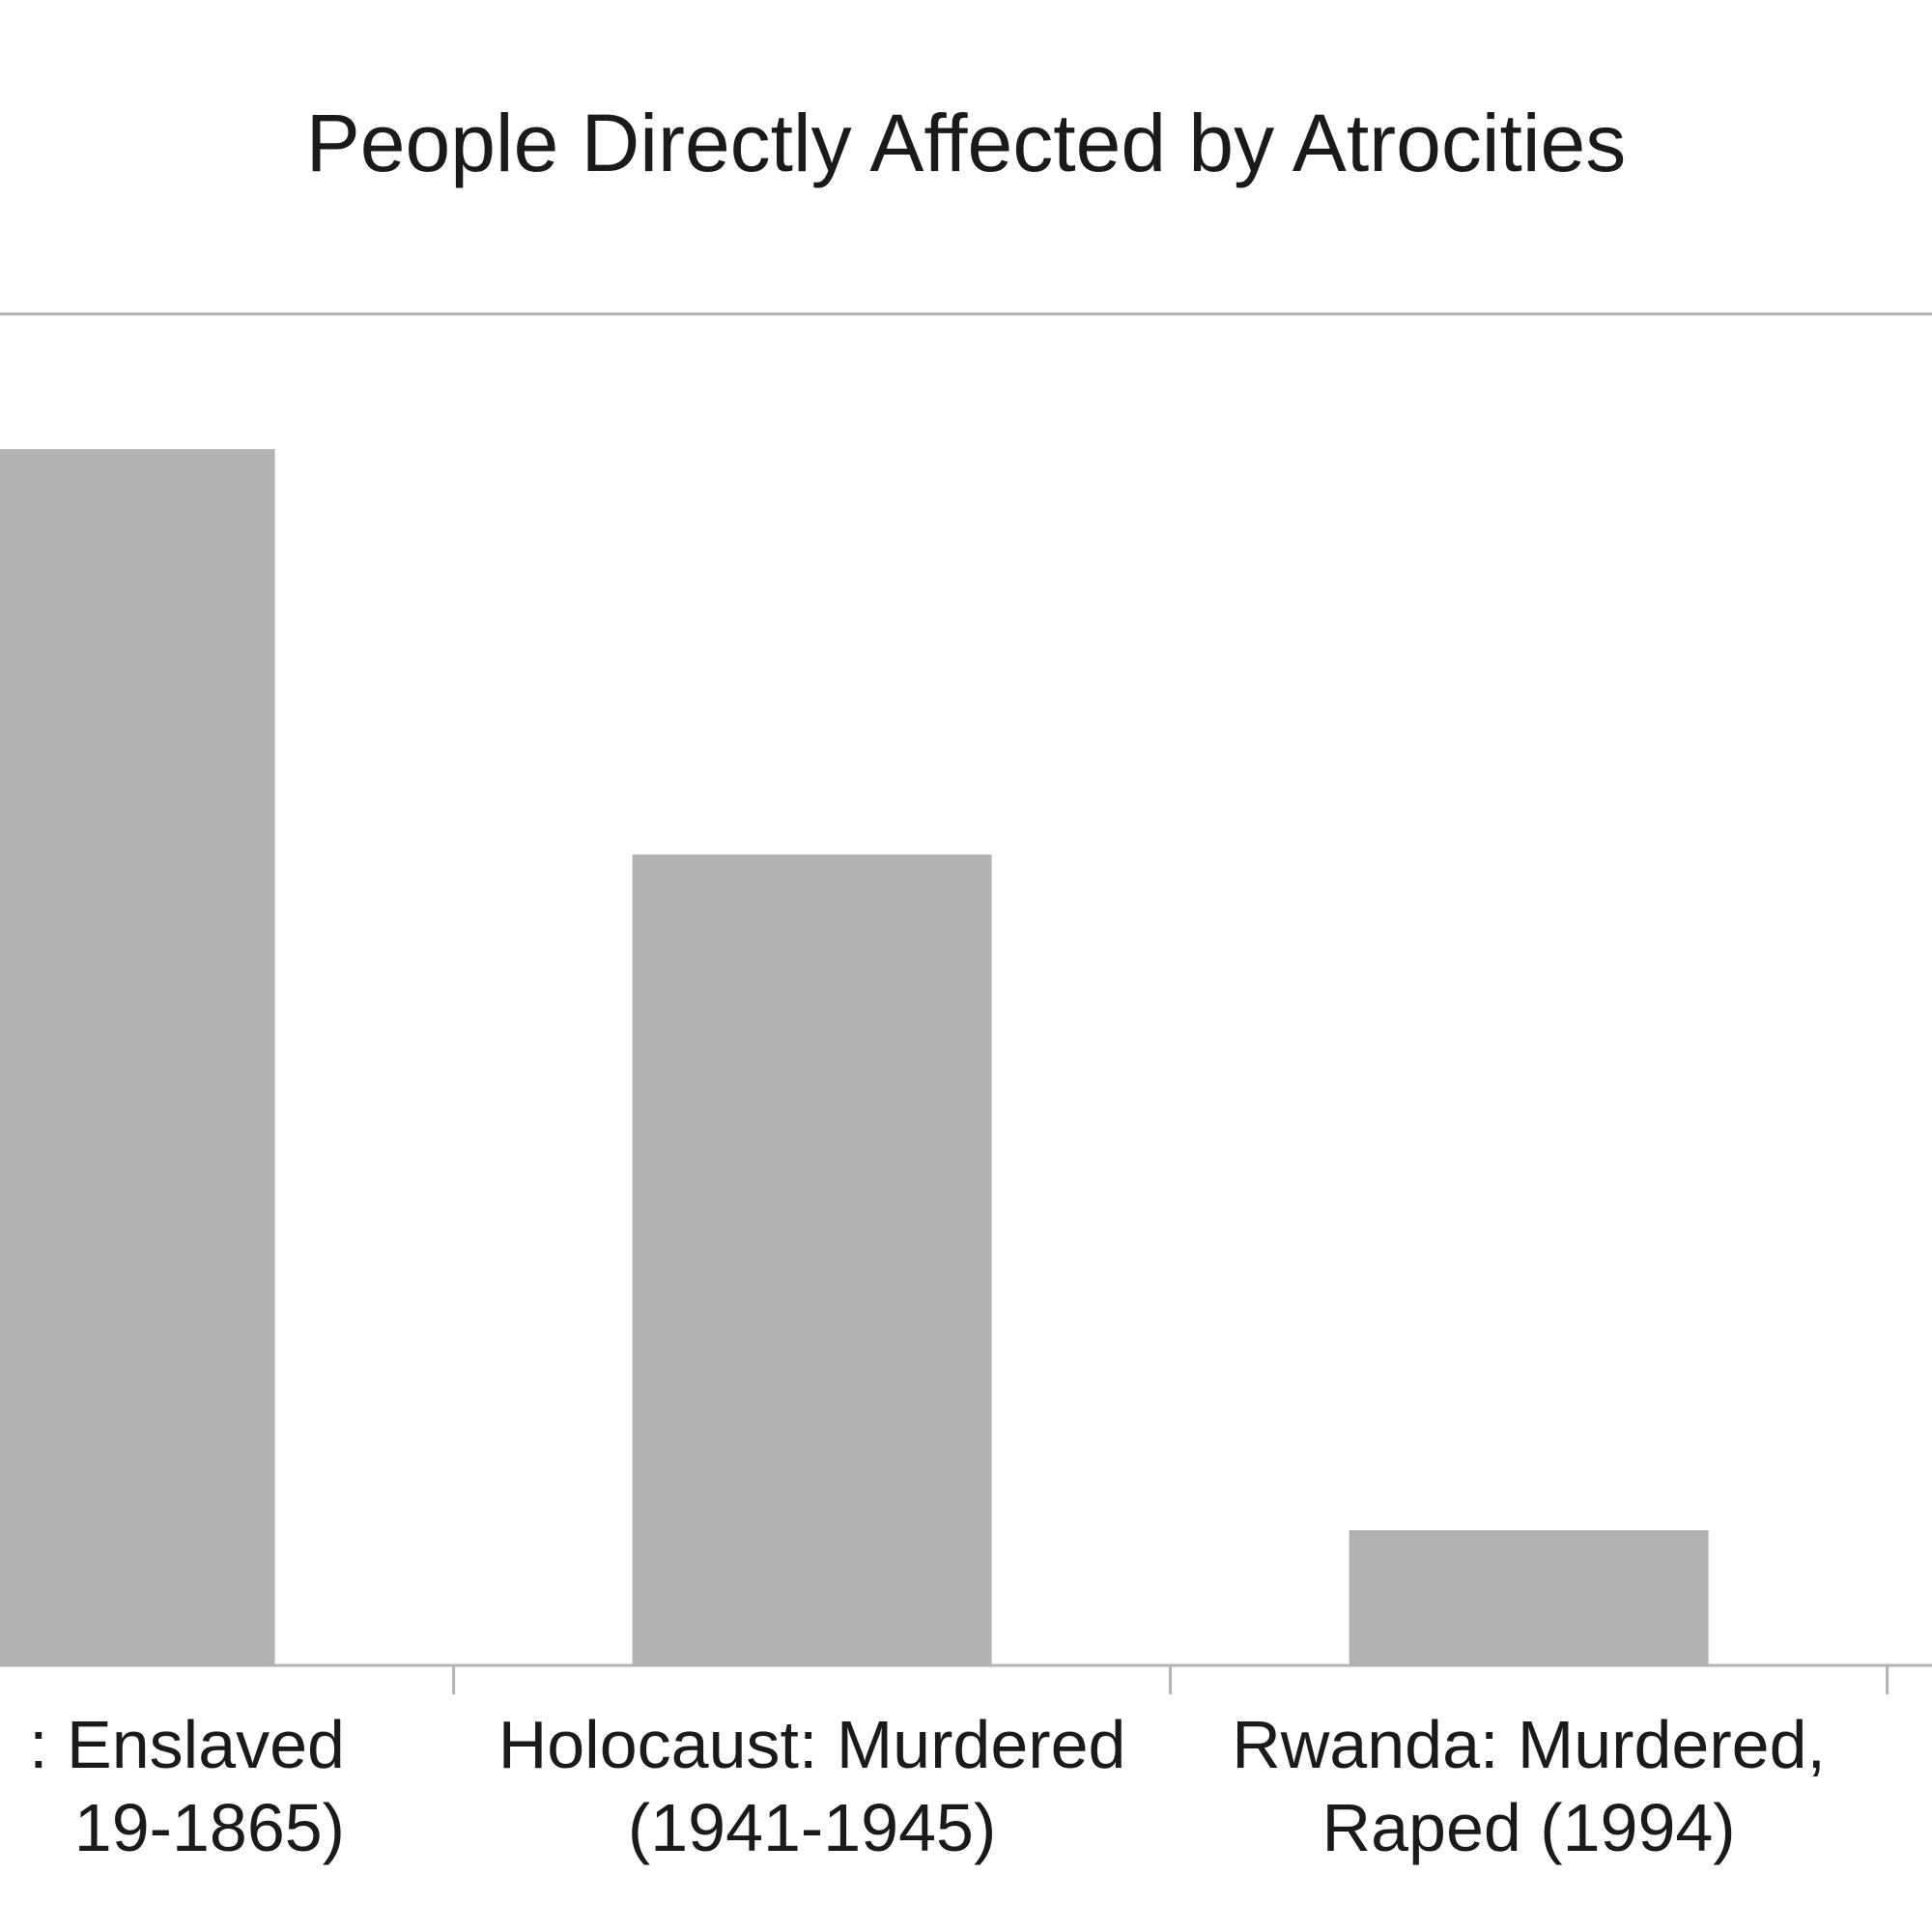  Describe the element at coordinates (187, 1786) in the screenshot. I see `x-tick-label: : Enslaved 19-1865)` at that location.